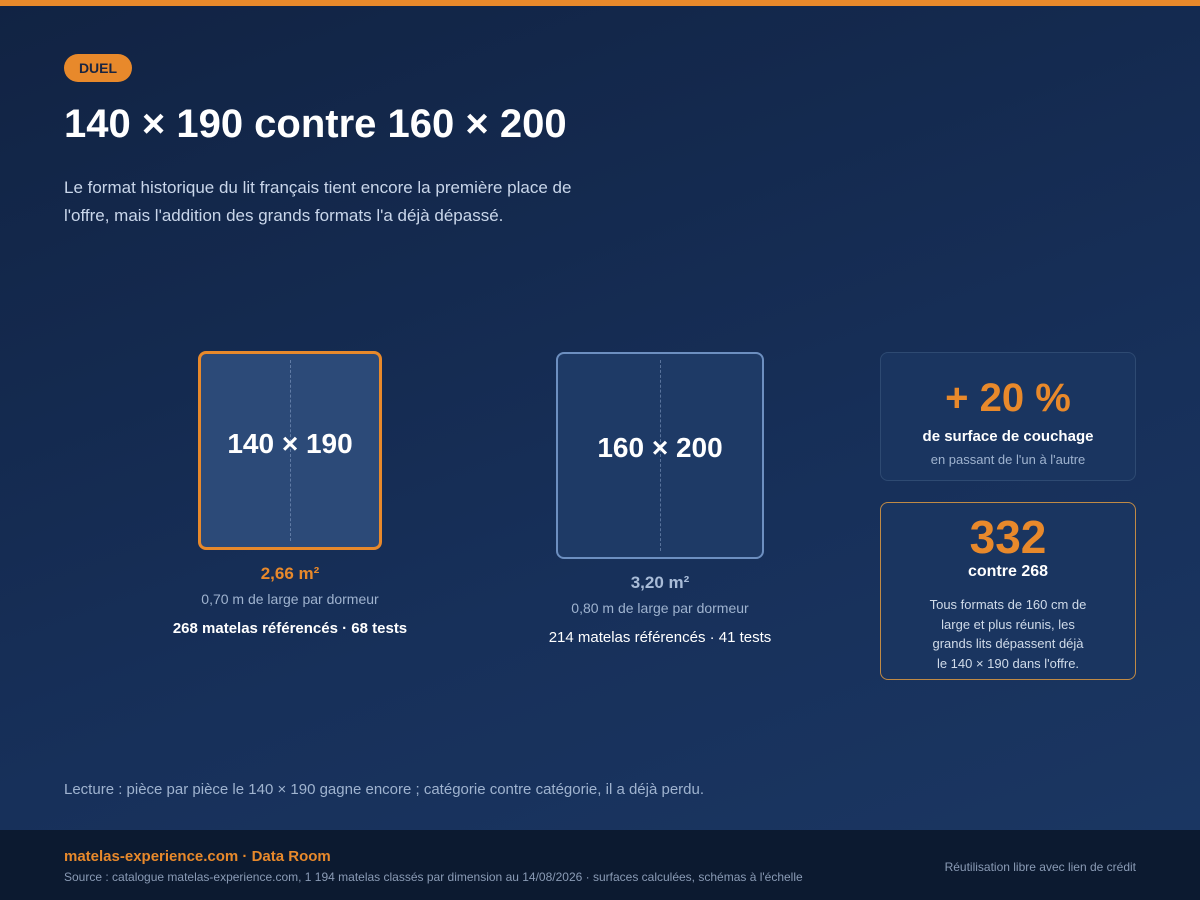  What do you see at coordinates (600, 3) in the screenshot?
I see `top-bar` at bounding box center [600, 3].